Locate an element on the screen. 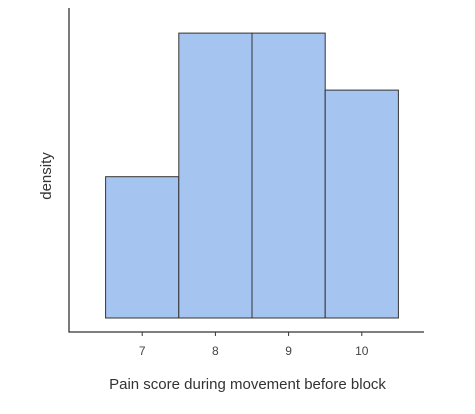 The width and height of the screenshot is (475, 414). x-tick-label-7: 7 is located at coordinates (142, 351).